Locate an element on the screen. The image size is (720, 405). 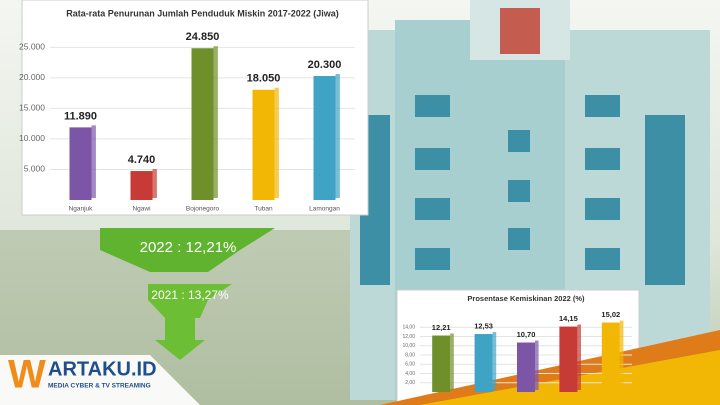
x-tick-label: Nganjuk is located at coordinates (81, 209).